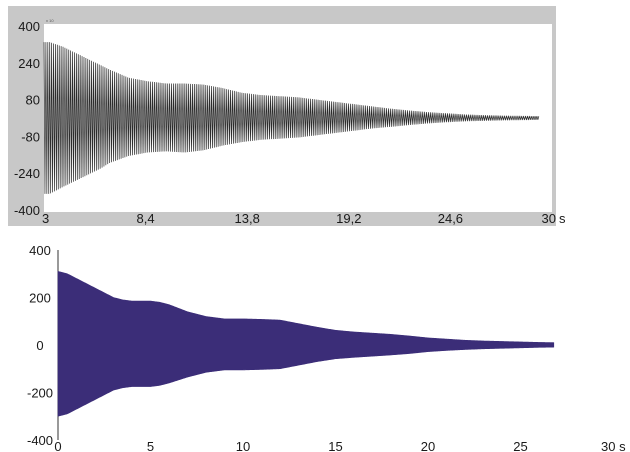 This screenshot has width=630, height=452. What do you see at coordinates (27, 118) in the screenshot?
I see `top-y-axis-ticks: 400 240 80 -80 -240 -400` at bounding box center [27, 118].